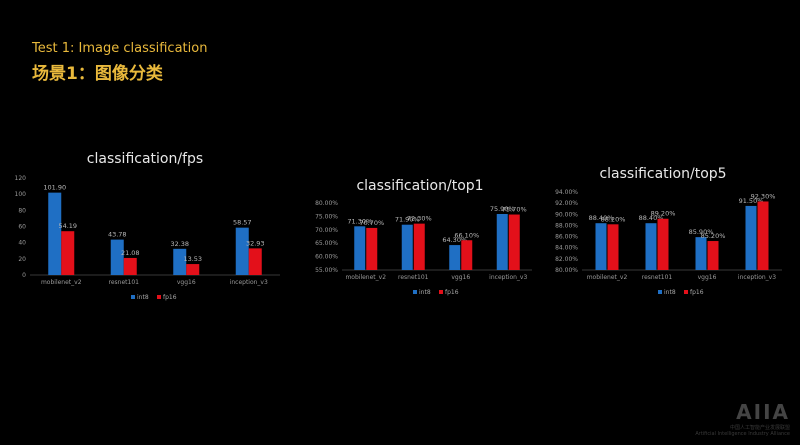  I want to click on chart-title: classification/fps, so click(145, 159).